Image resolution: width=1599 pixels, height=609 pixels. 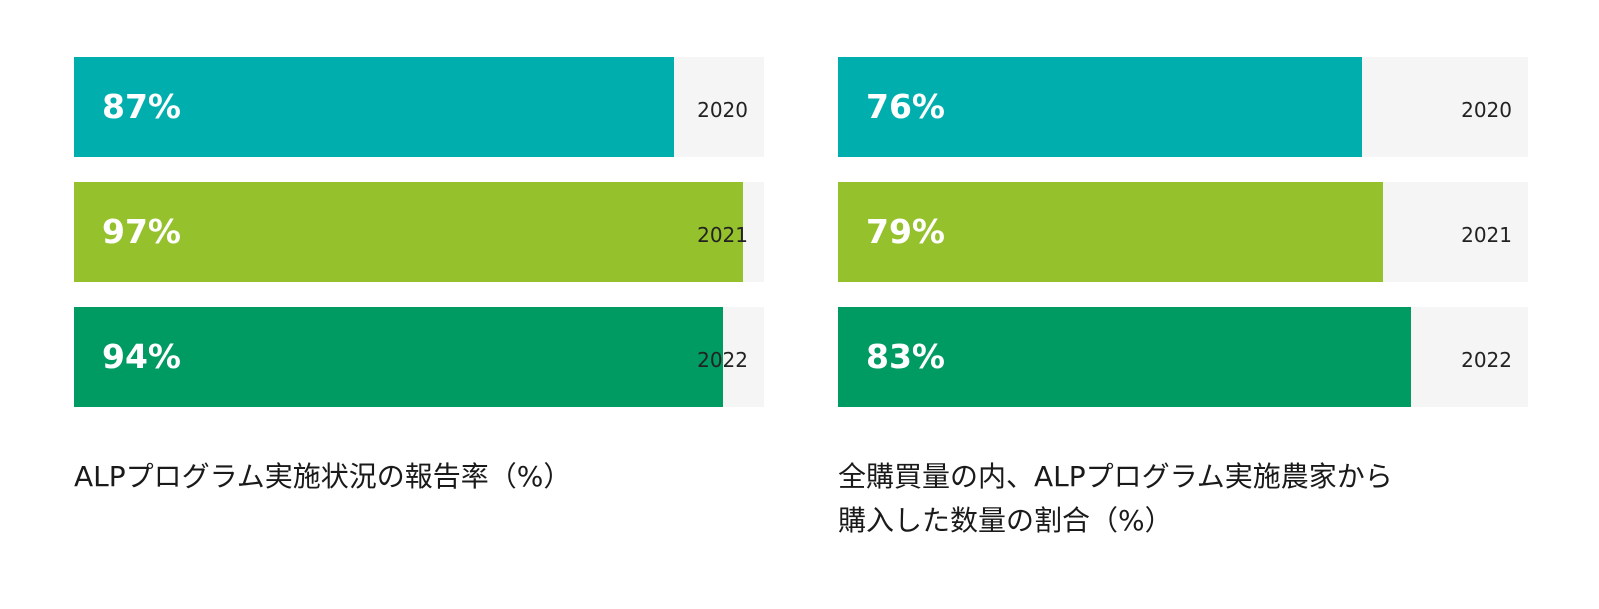 I want to click on left-chart-title-text: ALPプログラム実施状況の報告率（%）, so click(x=323, y=476).